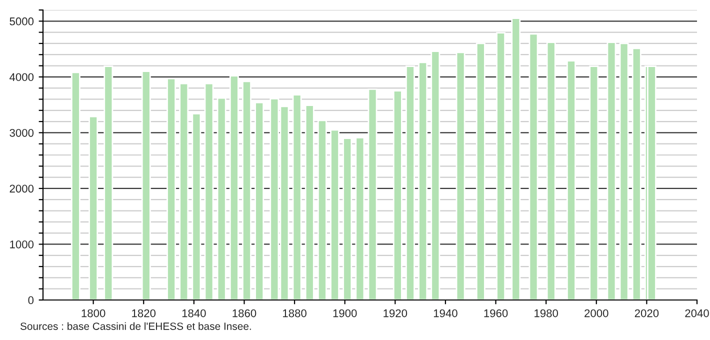 This screenshot has height=340, width=710. Describe the element at coordinates (22, 188) in the screenshot. I see `y-tick-label: 2000` at that location.